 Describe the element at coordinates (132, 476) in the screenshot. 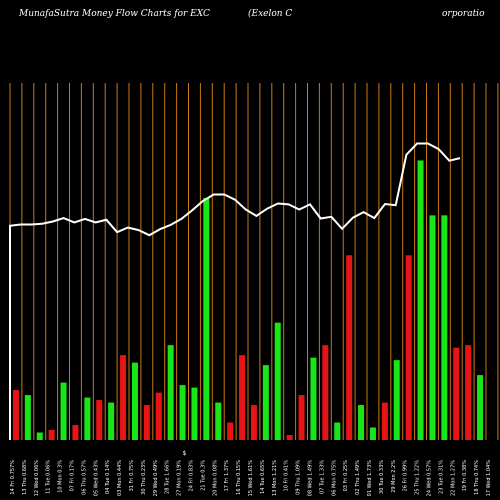

I see `x-axis-label-10: 31 Fri 0.75%` at that location.